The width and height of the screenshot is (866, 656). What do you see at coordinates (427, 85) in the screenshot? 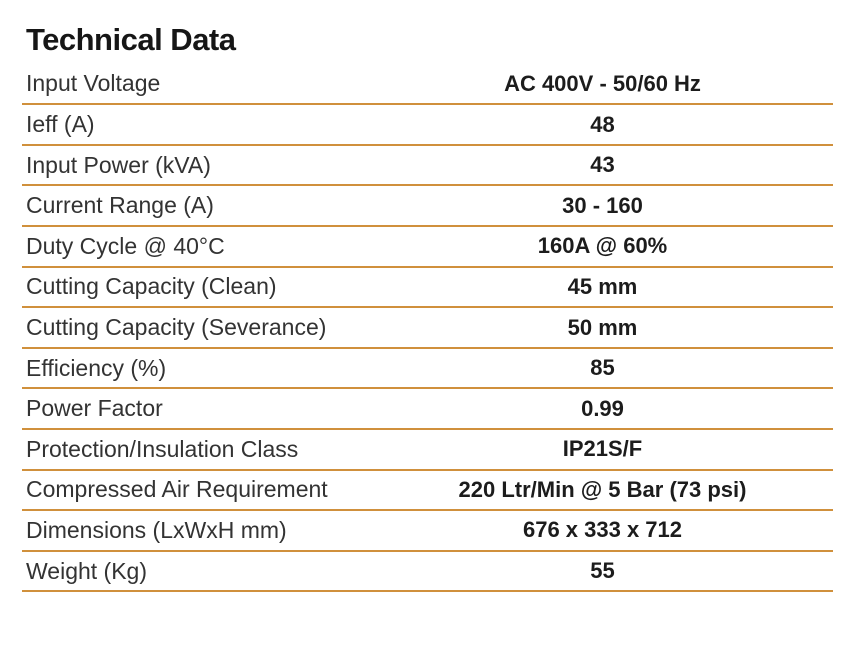
I see `table-row: Input Voltage AC 400V - 50/60 Hz` at bounding box center [427, 85].